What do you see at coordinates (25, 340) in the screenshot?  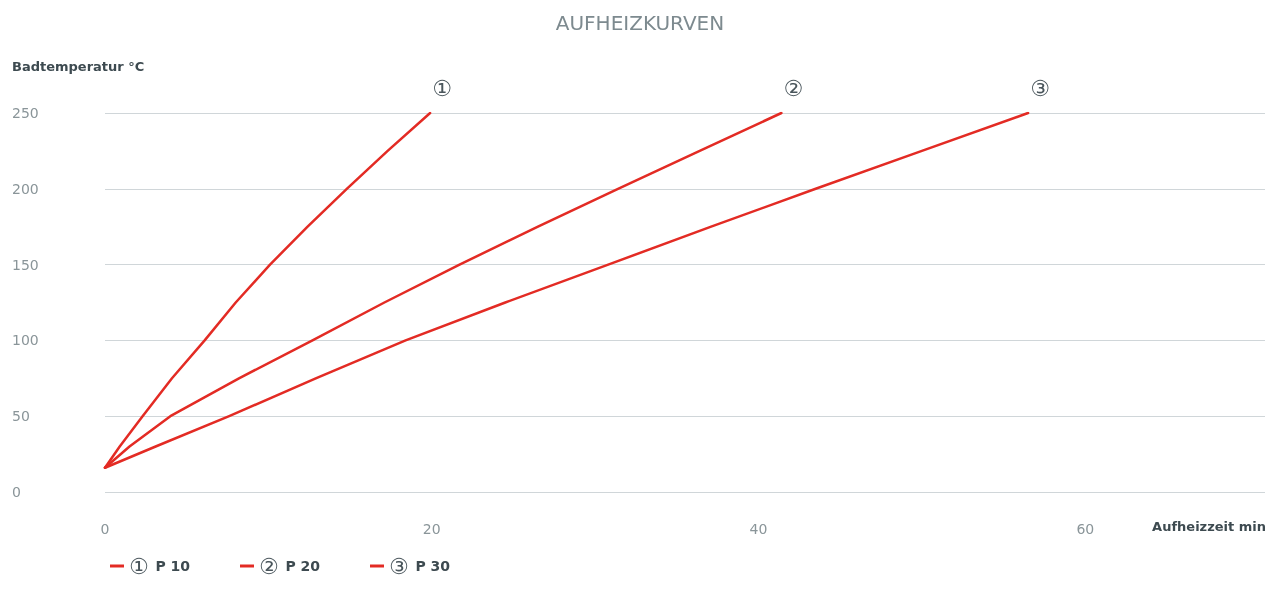 I see `y-tick-label: 100` at bounding box center [25, 340].